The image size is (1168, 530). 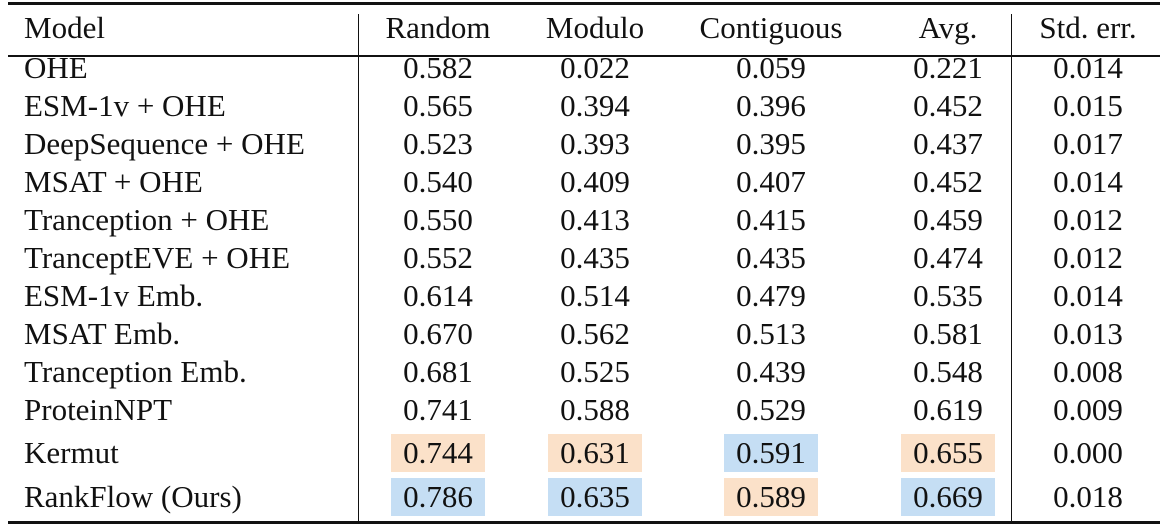 I want to click on random-value: 0.744, so click(x=438, y=453).